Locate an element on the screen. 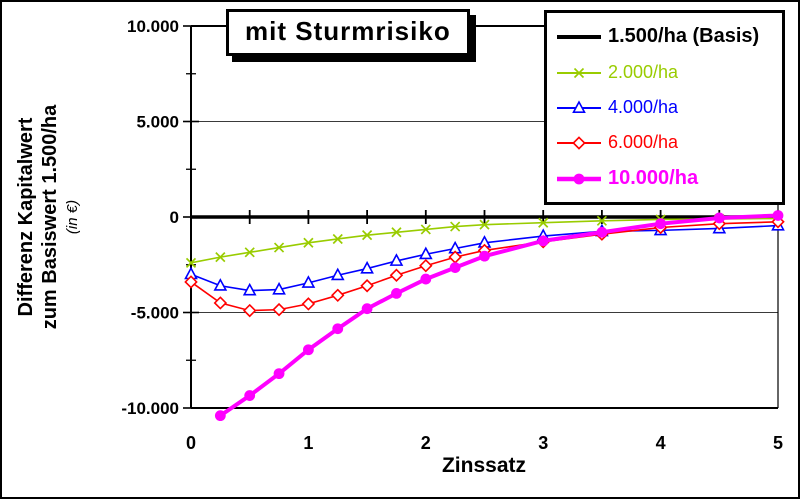 The height and width of the screenshot is (499, 800). legend-item: 6.000/ha is located at coordinates (668, 142).